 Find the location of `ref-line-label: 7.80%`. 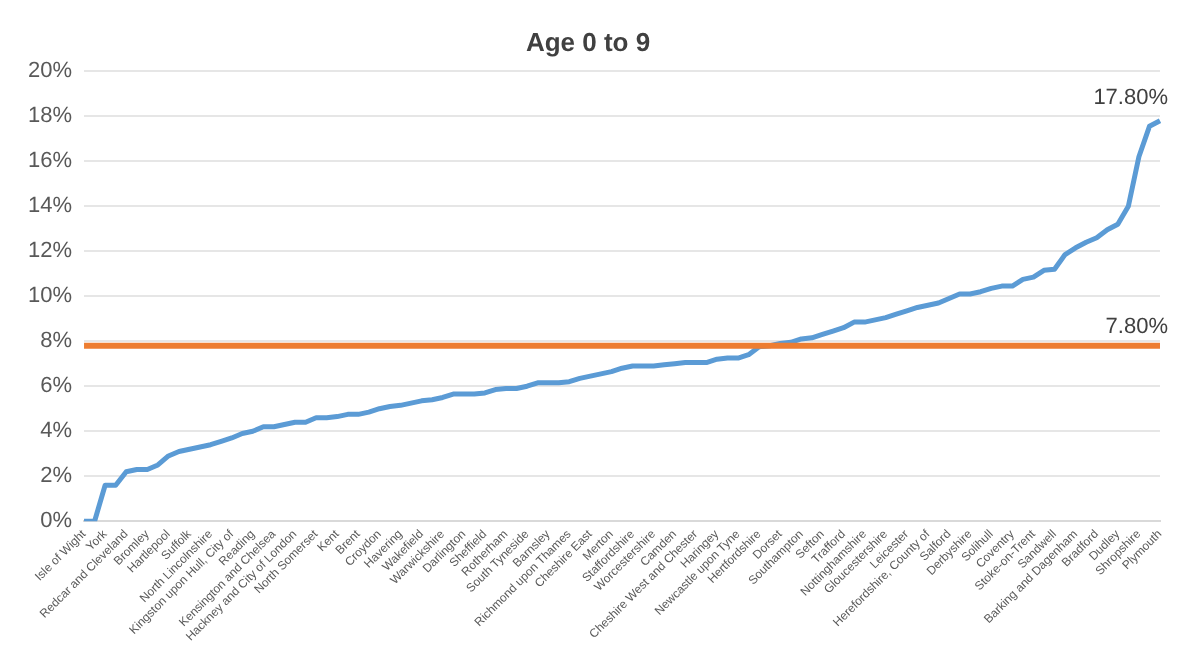

ref-line-label: 7.80% is located at coordinates (1137, 326).